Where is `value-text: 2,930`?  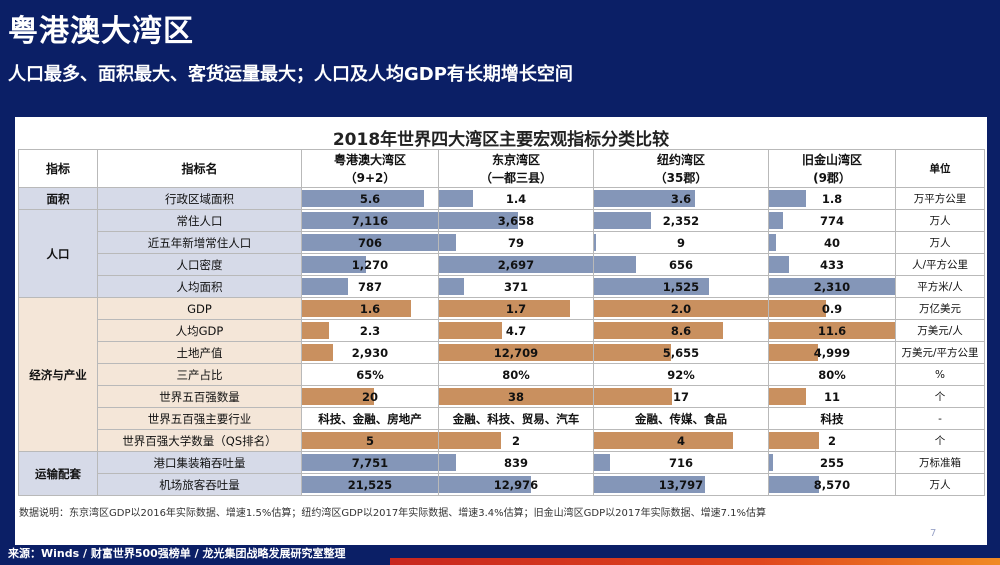 value-text: 2,930 is located at coordinates (370, 352).